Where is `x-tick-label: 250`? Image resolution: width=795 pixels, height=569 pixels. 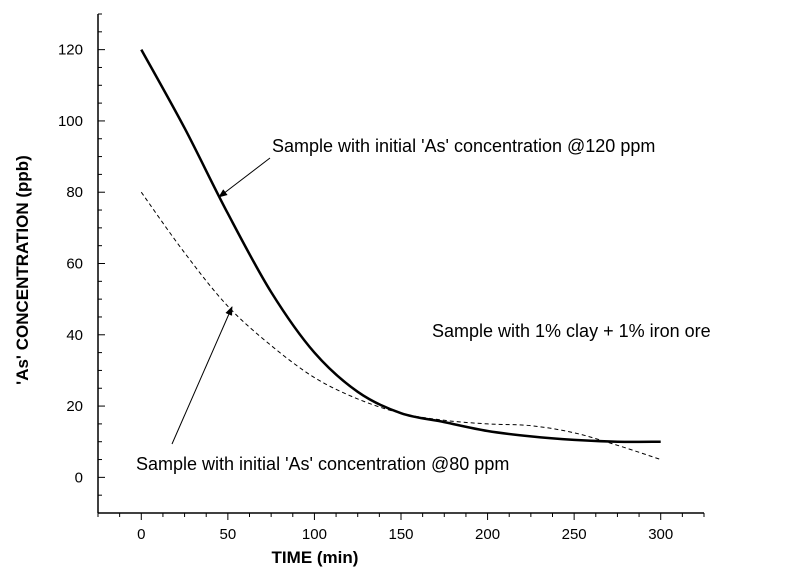
x-tick-label: 250 is located at coordinates (574, 534).